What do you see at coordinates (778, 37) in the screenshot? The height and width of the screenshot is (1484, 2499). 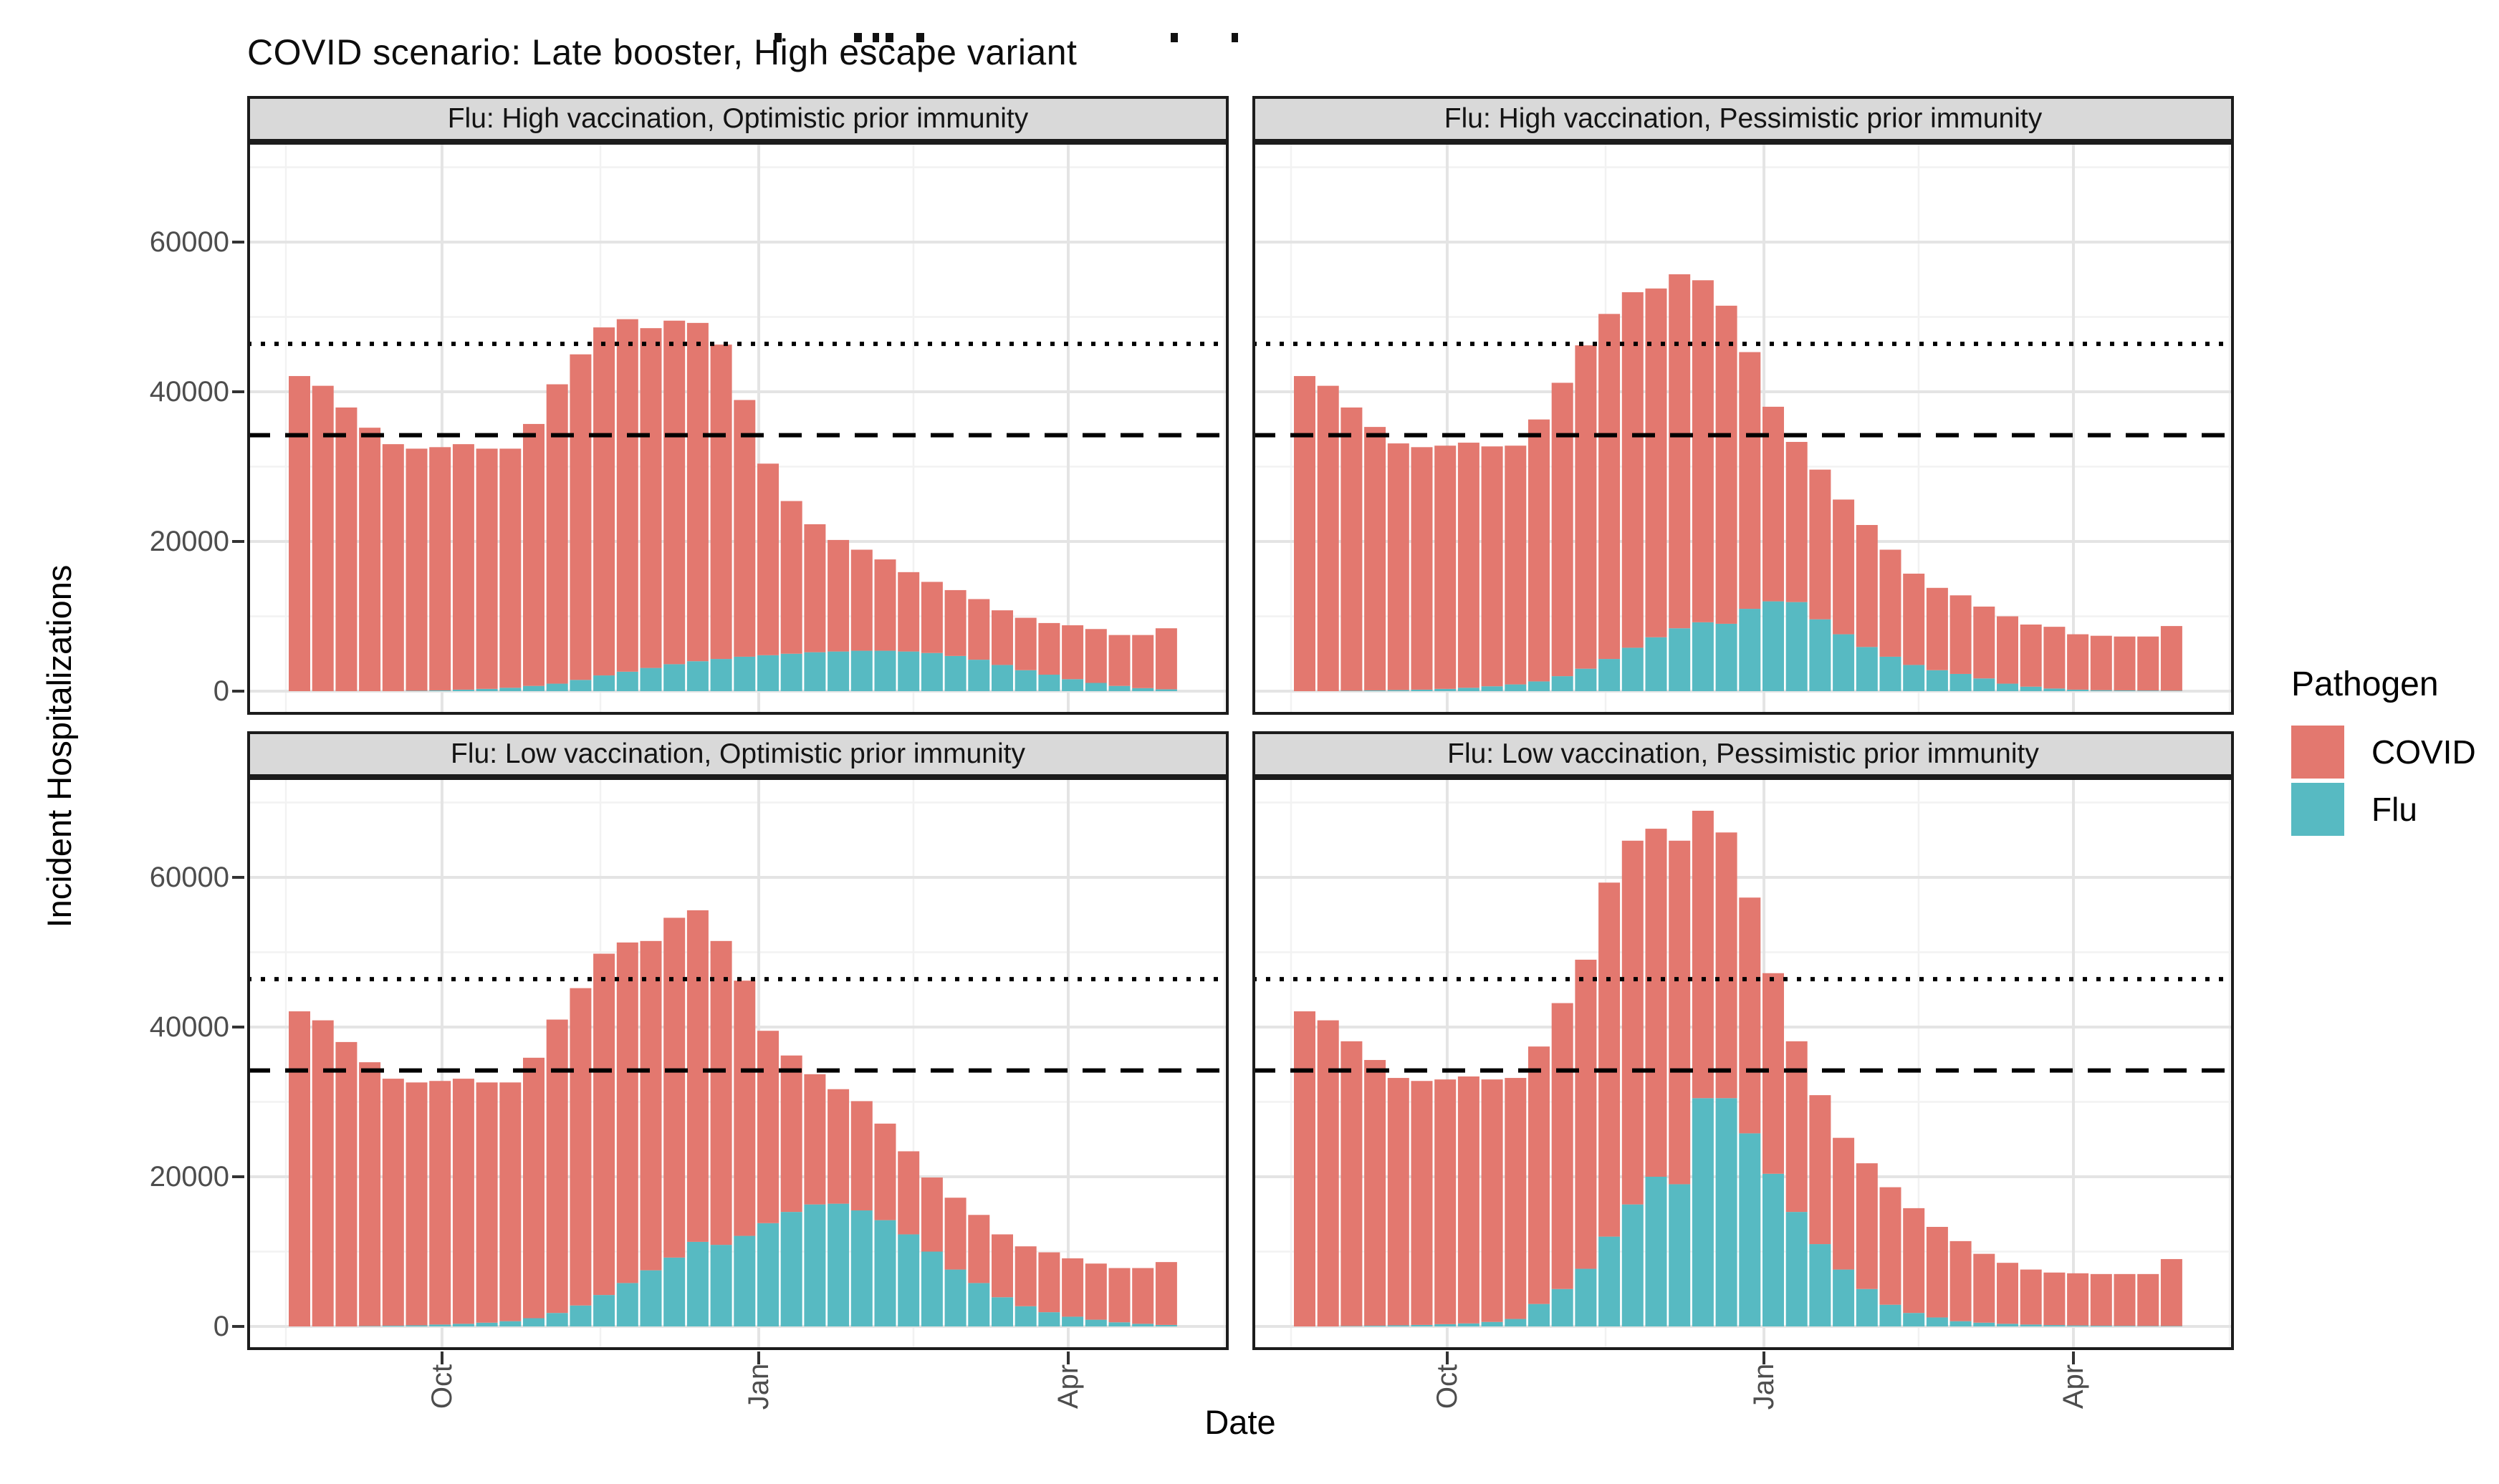 I see `cropped-text-artifact` at bounding box center [778, 37].